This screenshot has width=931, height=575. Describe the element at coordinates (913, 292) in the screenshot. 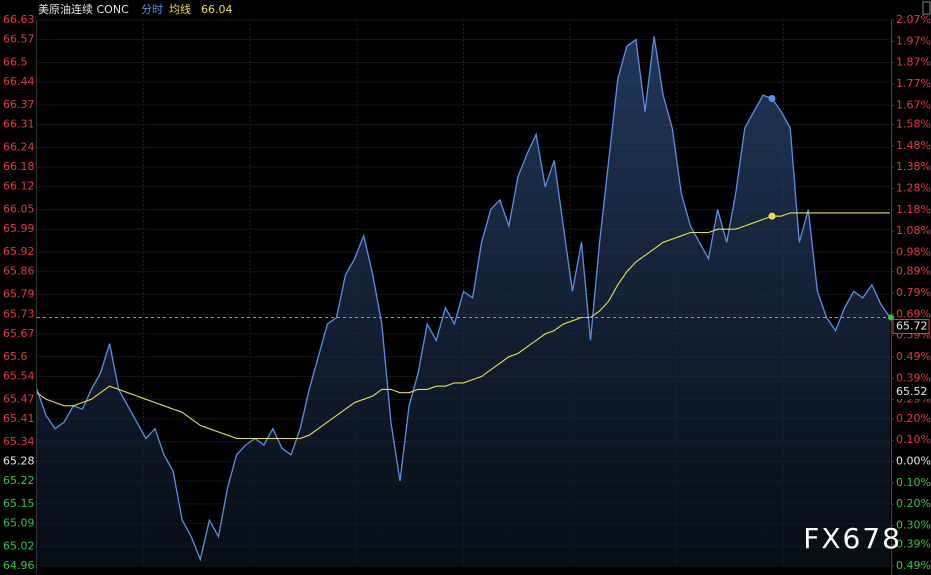

I see `y2-tick-label: 0.79%` at that location.